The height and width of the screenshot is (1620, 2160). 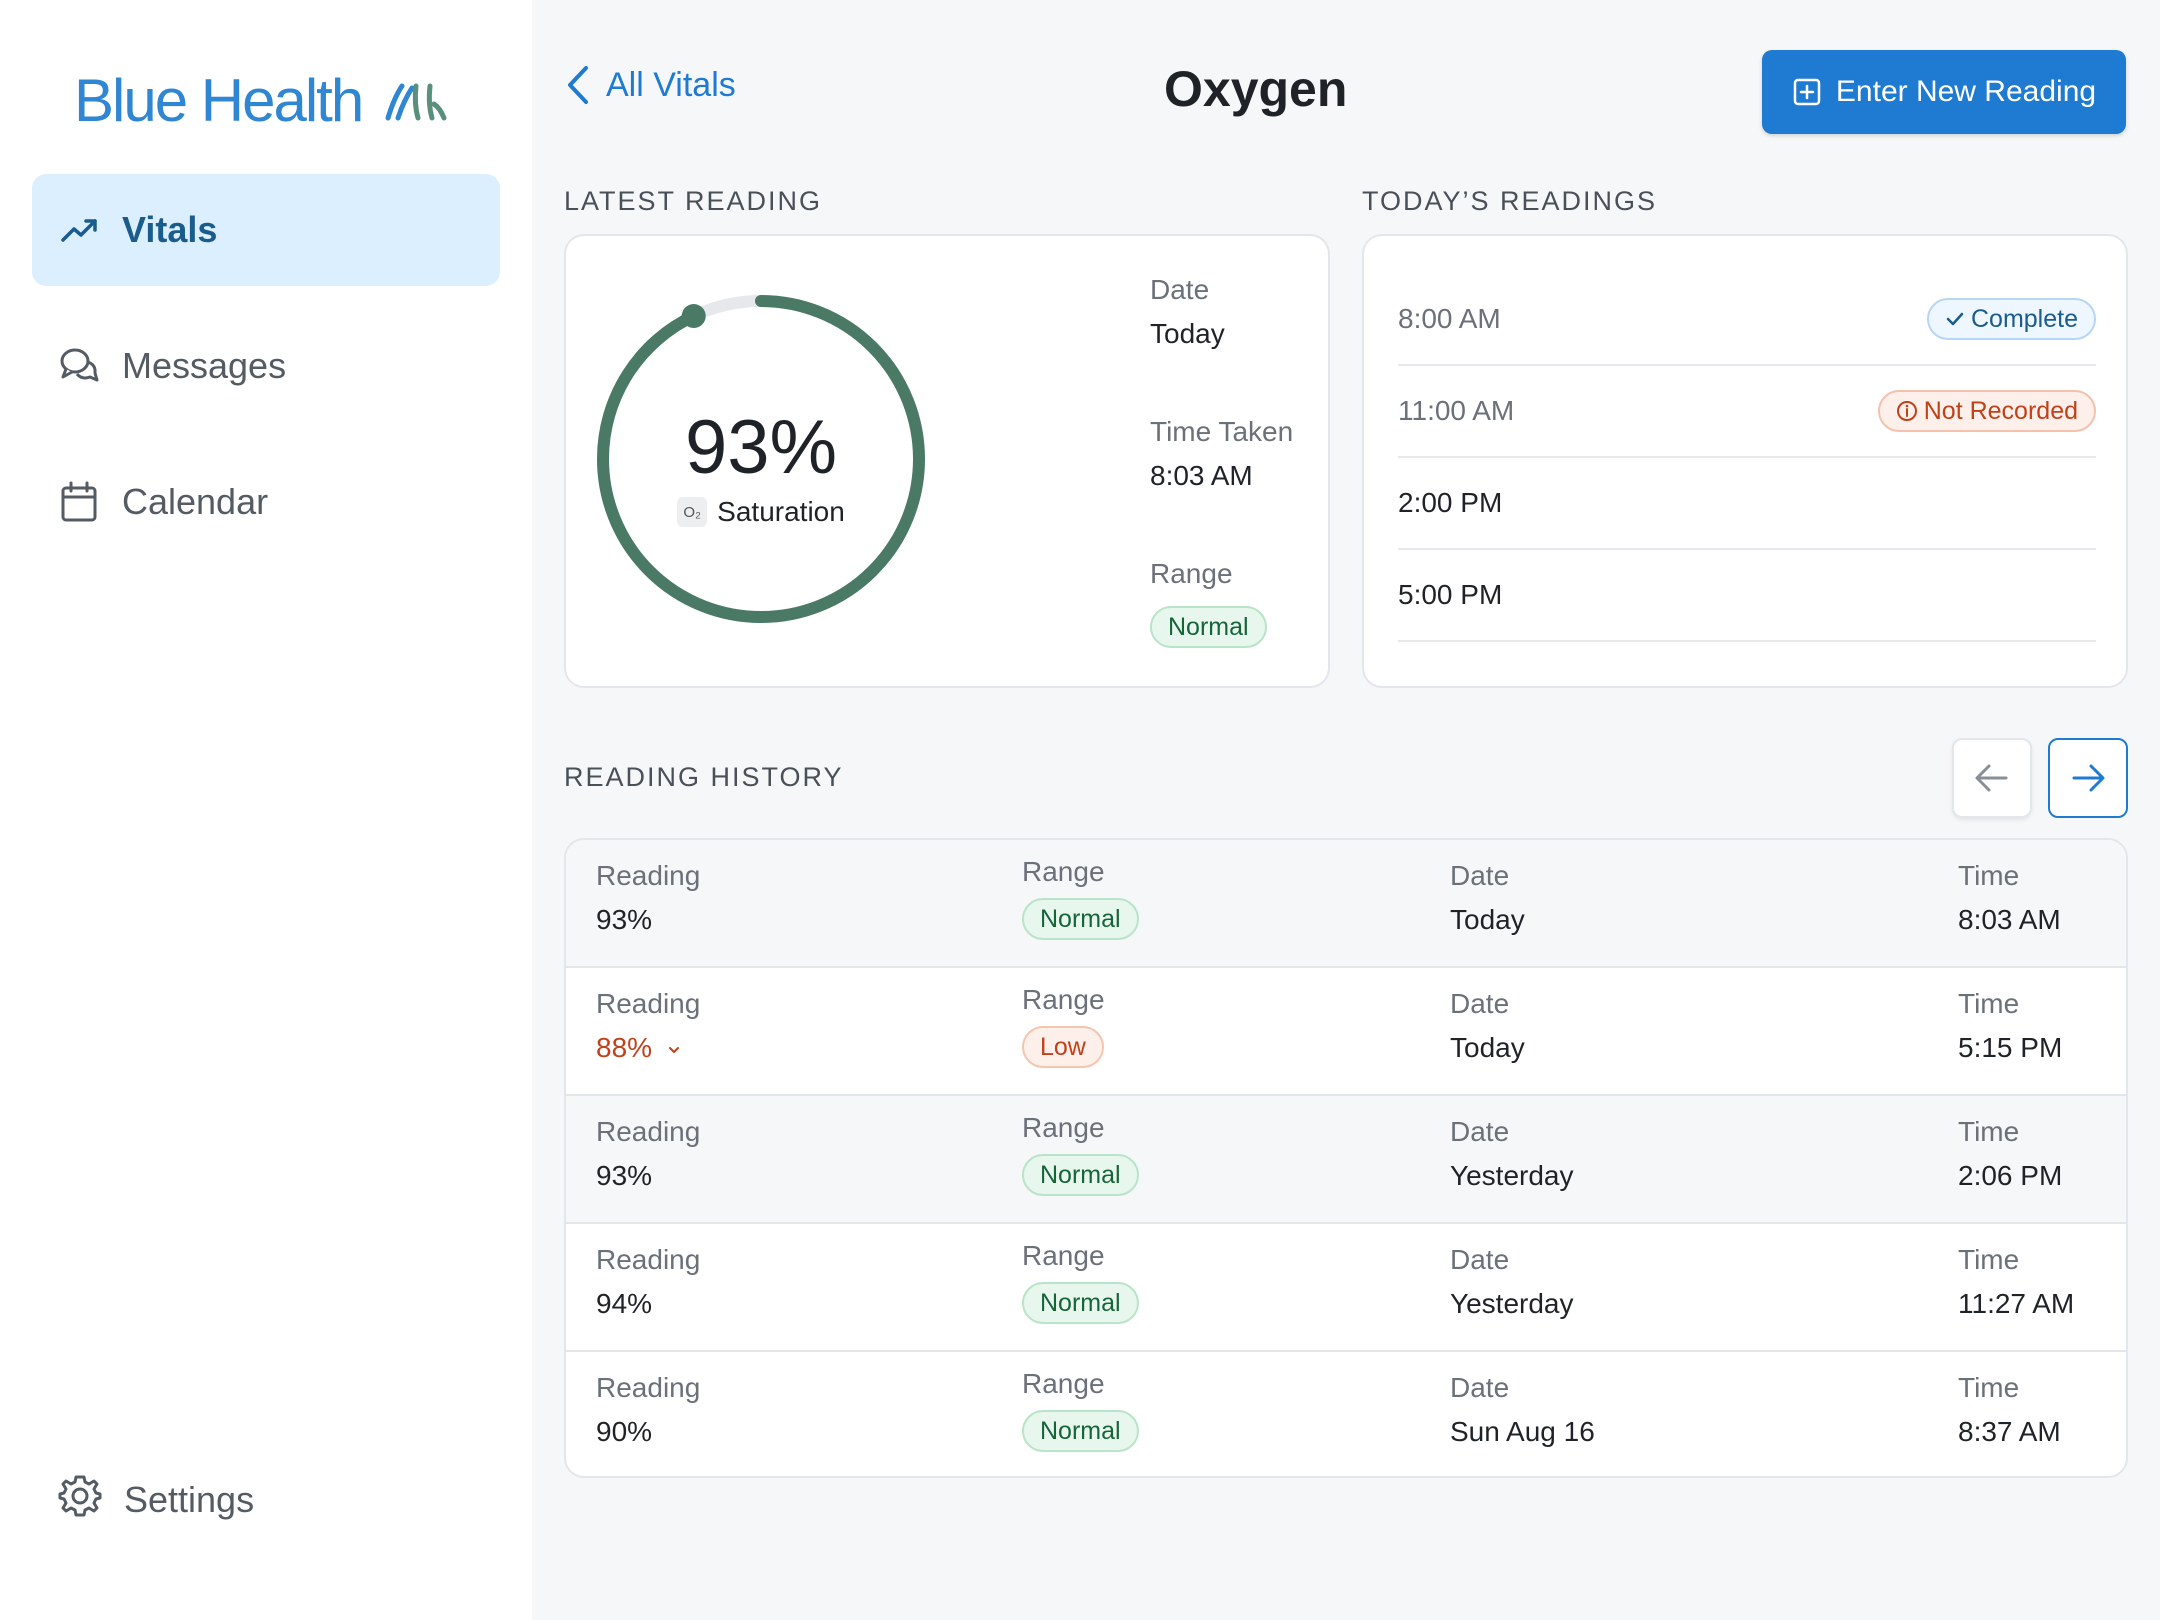 What do you see at coordinates (1944, 92) in the screenshot?
I see `enter-new-reading-button: Enter New Reading` at bounding box center [1944, 92].